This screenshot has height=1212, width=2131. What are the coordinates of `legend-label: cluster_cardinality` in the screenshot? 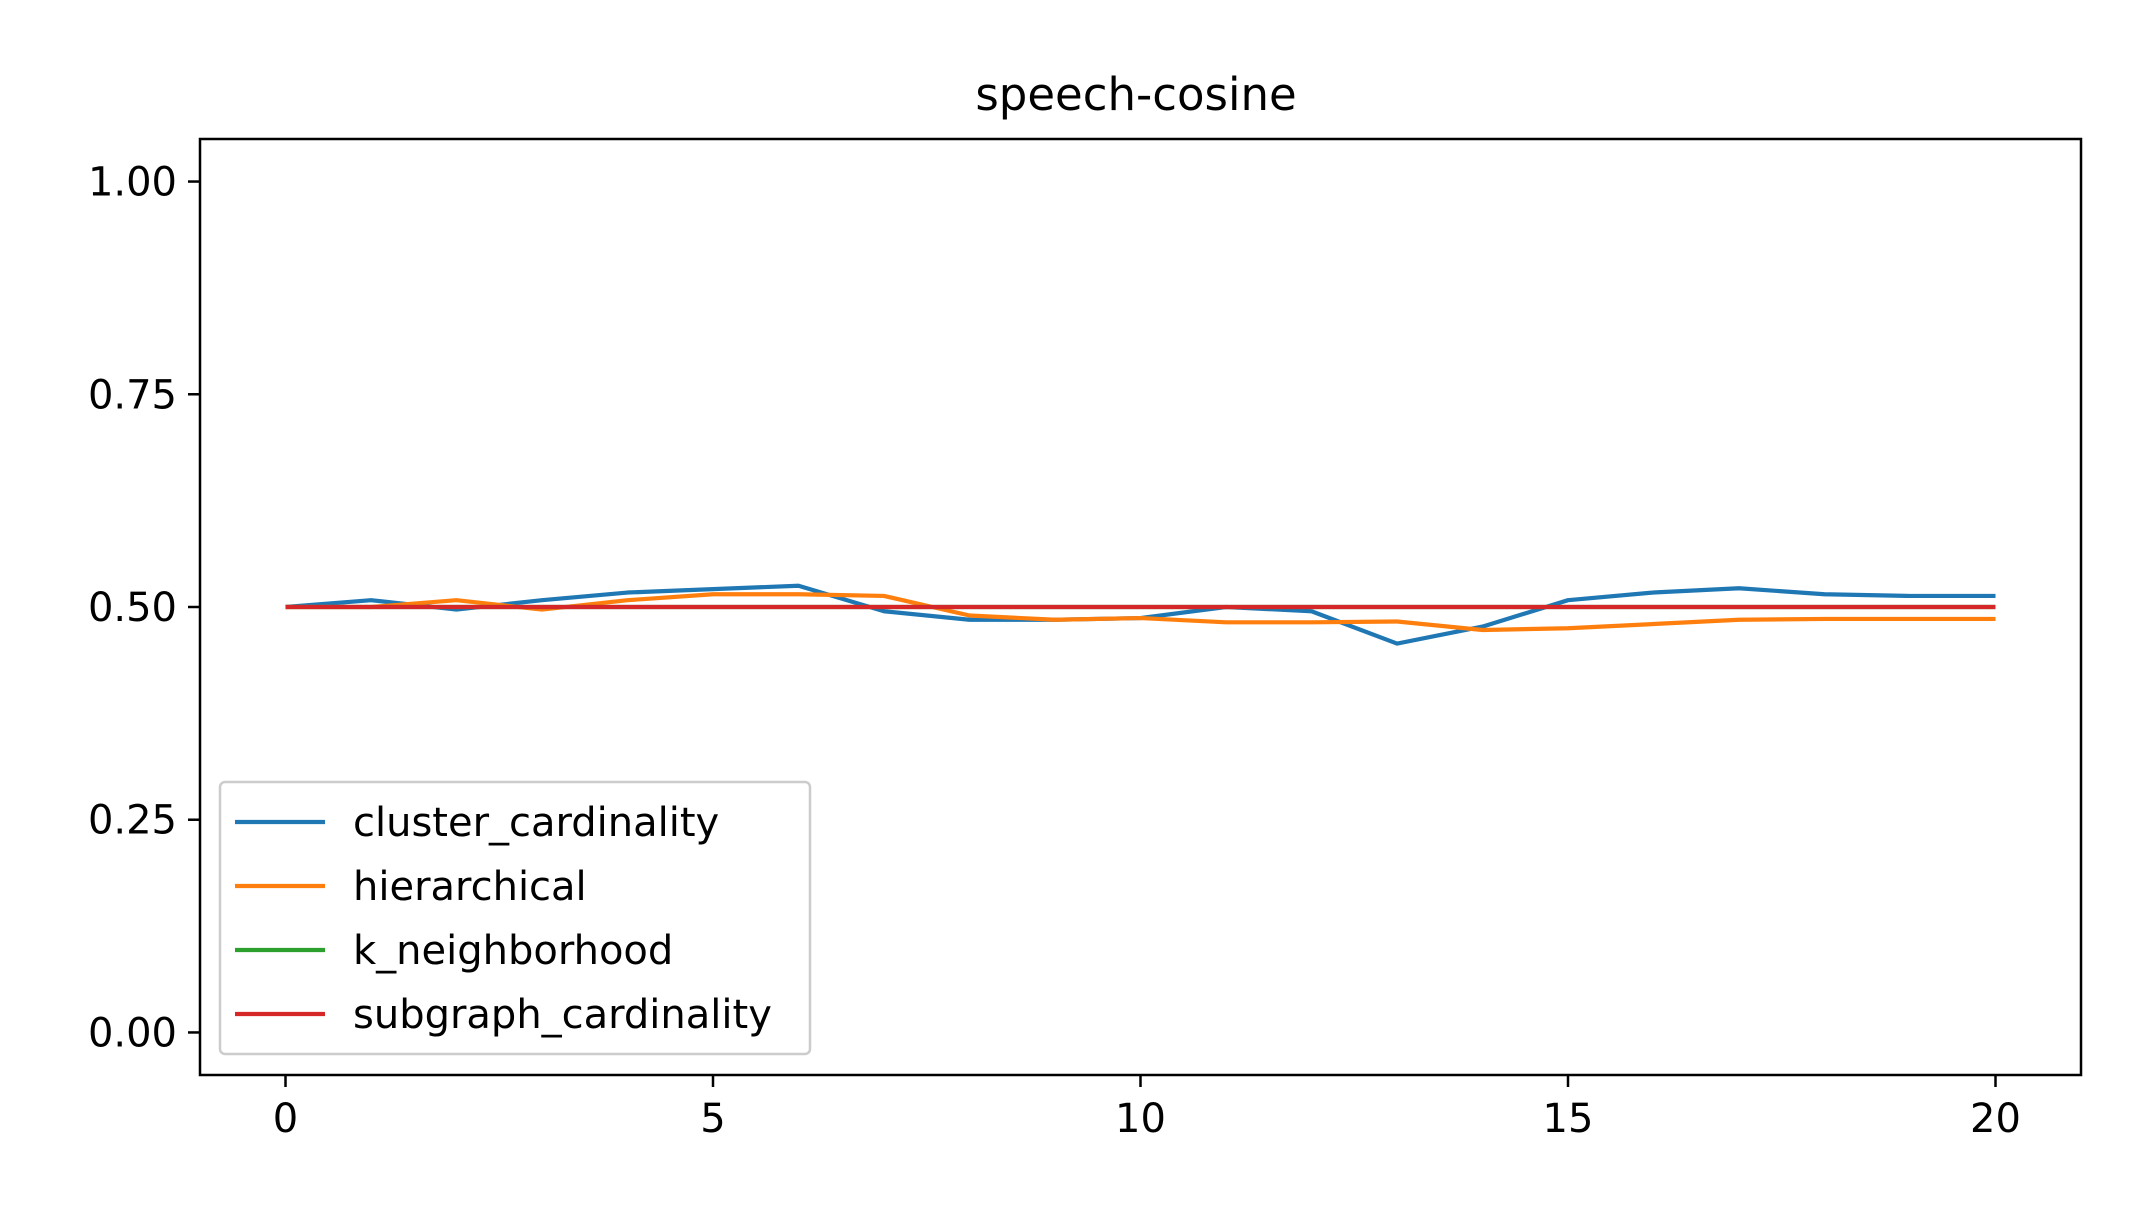 It's located at (536, 823).